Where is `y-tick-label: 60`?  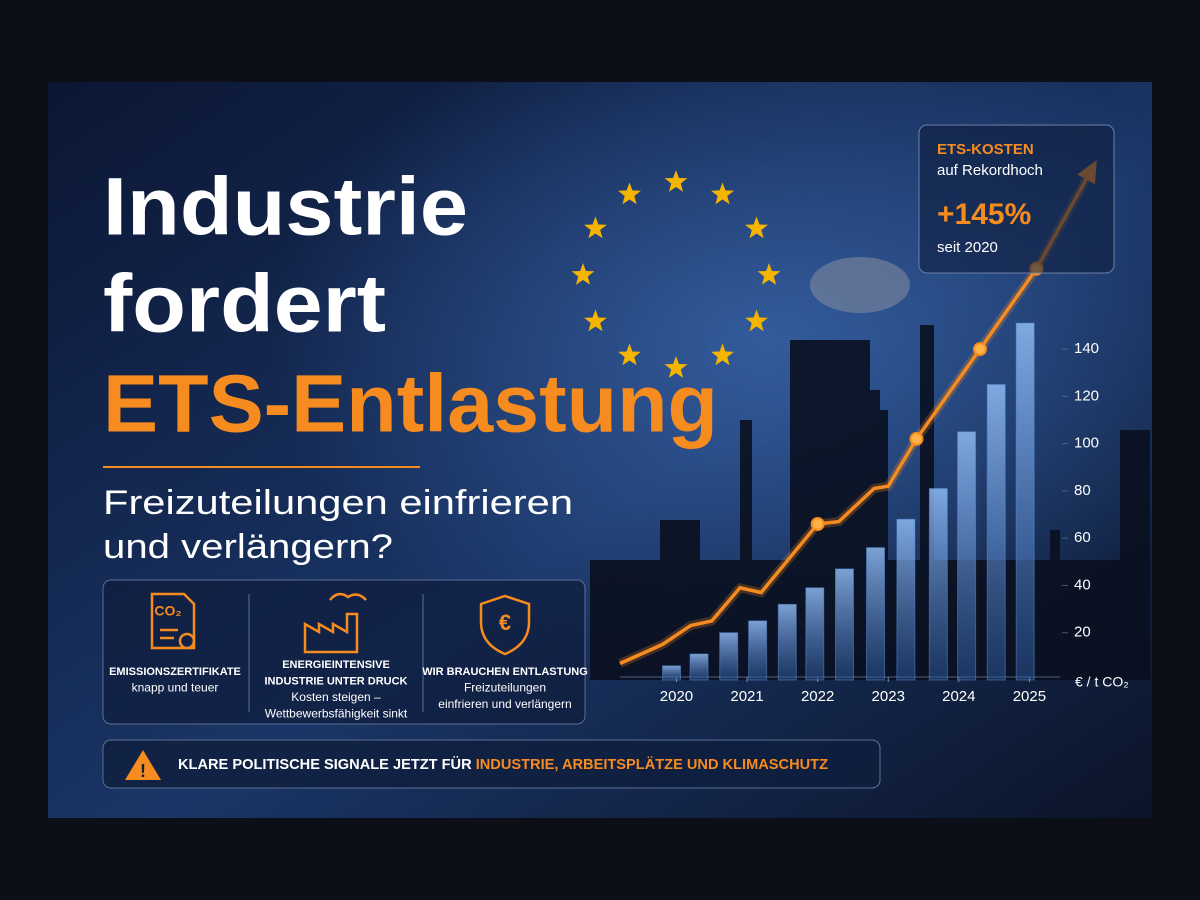
y-tick-label: 60 is located at coordinates (1082, 537).